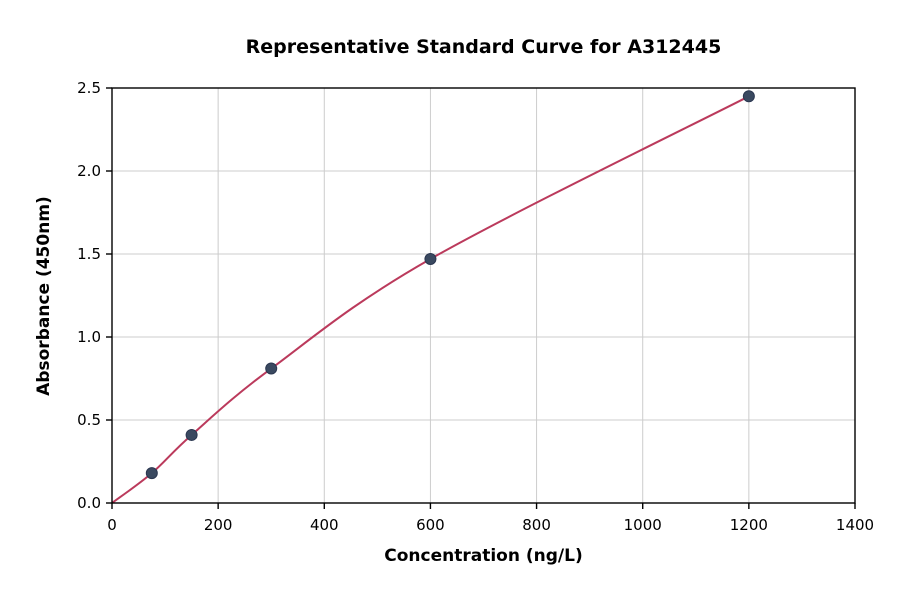 Image resolution: width=900 pixels, height=594 pixels. I want to click on x-tick-label: 200, so click(218, 525).